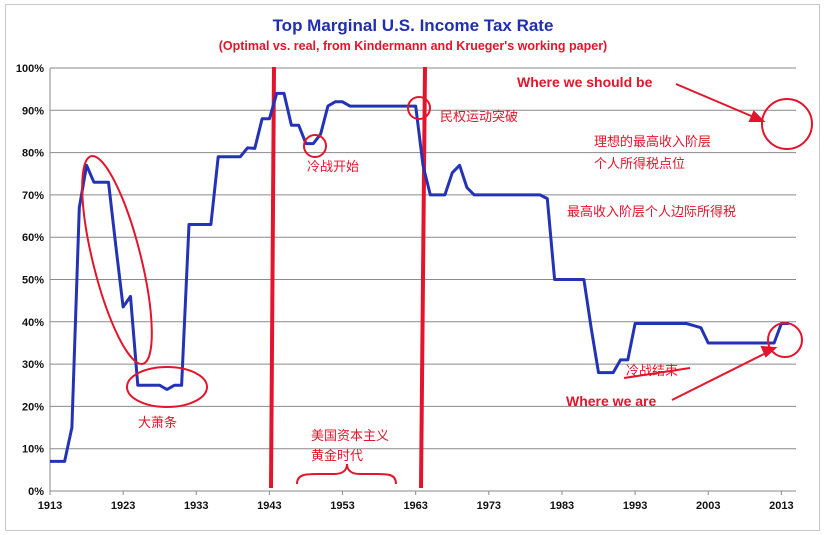 The height and width of the screenshot is (535, 825). I want to click on x-tick-label: 2003, so click(708, 506).